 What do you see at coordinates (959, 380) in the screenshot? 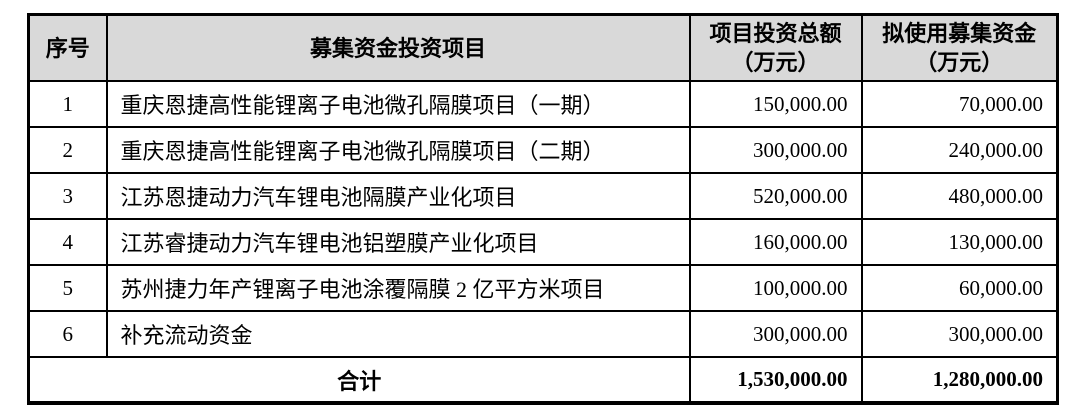
I see `total-raised-funds-sum: 1,280,000.00` at bounding box center [959, 380].